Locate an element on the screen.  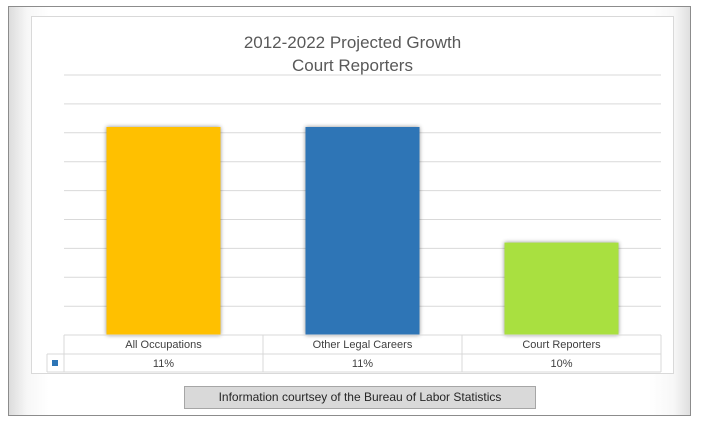
chart-subtitle: Court Reporters is located at coordinates (352, 65).